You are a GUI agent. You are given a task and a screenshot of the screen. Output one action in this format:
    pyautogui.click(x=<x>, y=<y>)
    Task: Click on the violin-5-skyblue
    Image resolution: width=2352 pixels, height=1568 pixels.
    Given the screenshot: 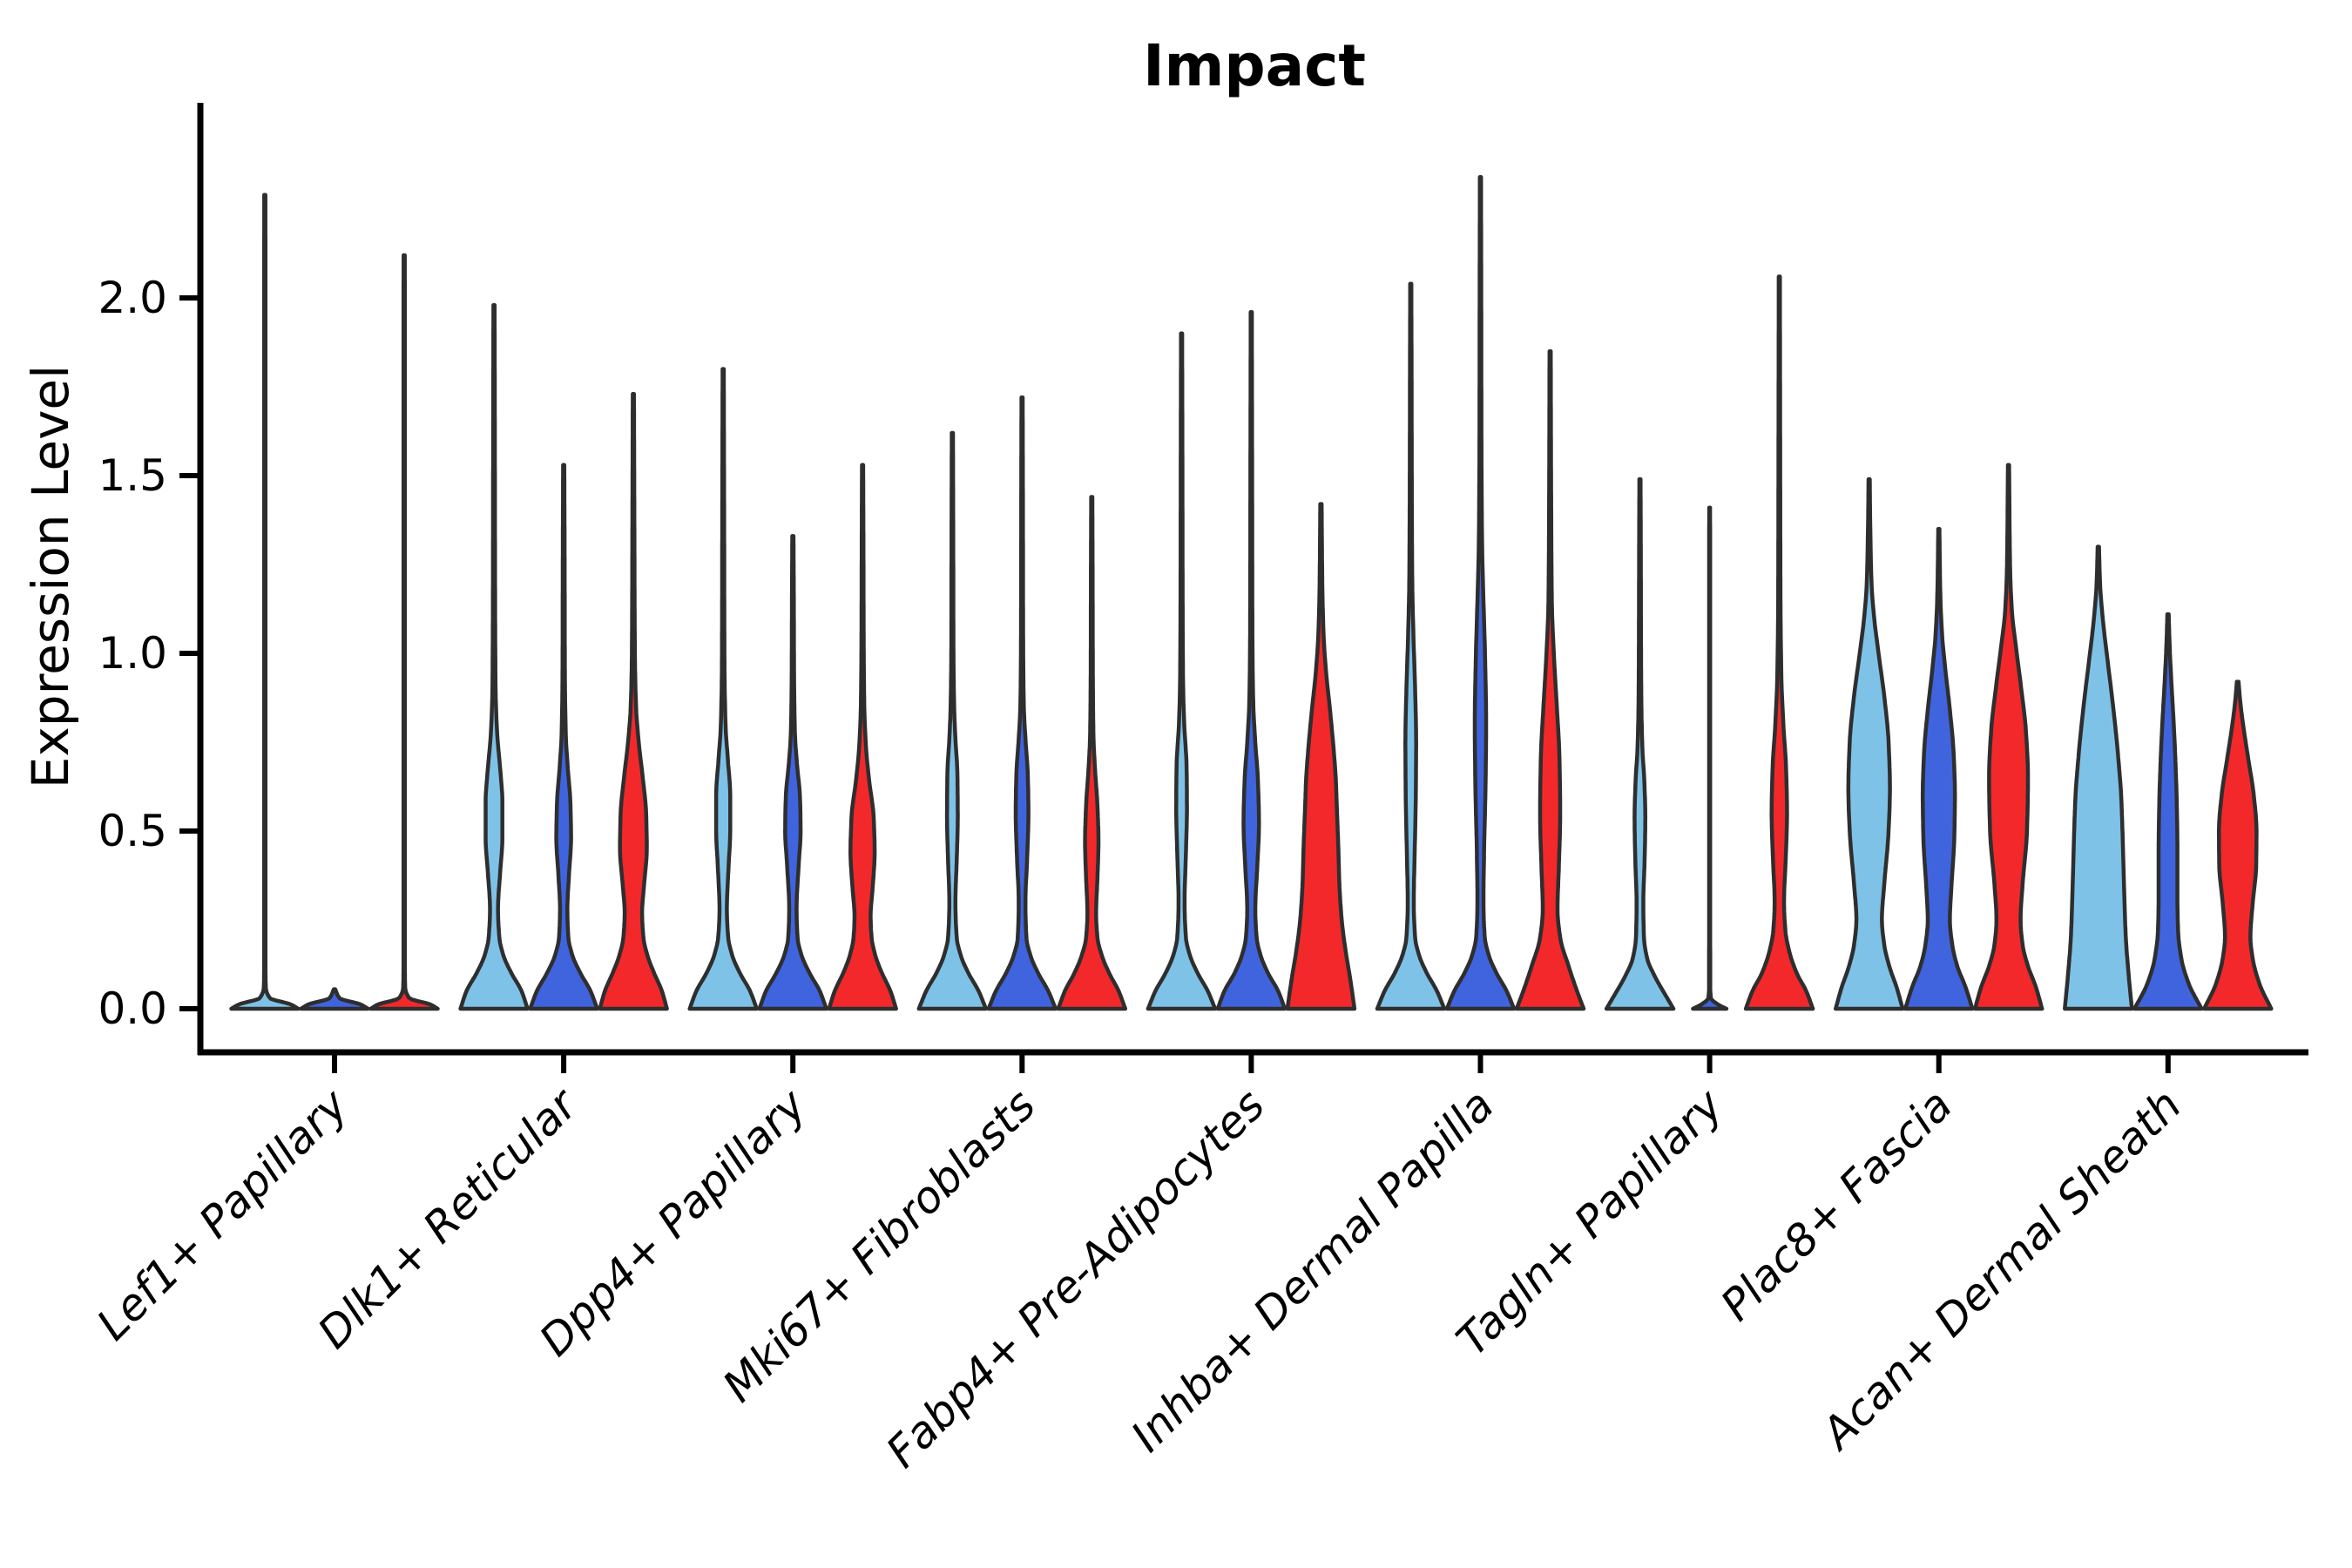 What is the action you would take?
    pyautogui.click(x=1182, y=671)
    